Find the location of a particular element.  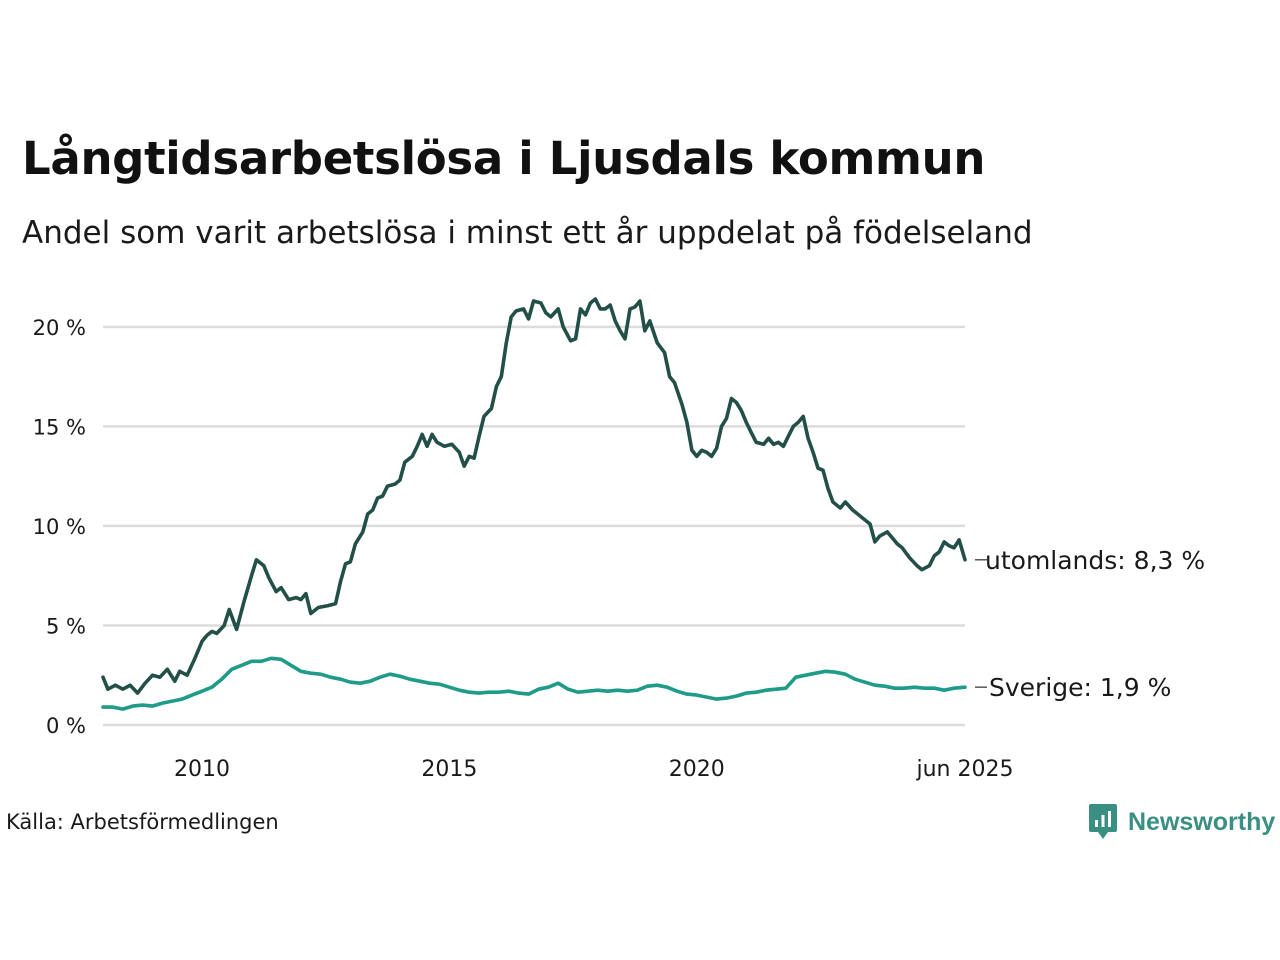

x-tick-label: 2015 is located at coordinates (449, 769).